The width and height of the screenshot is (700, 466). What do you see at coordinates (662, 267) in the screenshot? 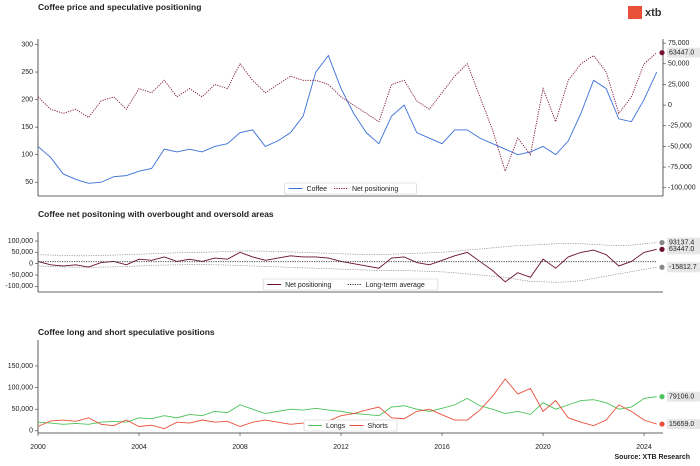
I see `band-lower-end-dot` at bounding box center [662, 267].